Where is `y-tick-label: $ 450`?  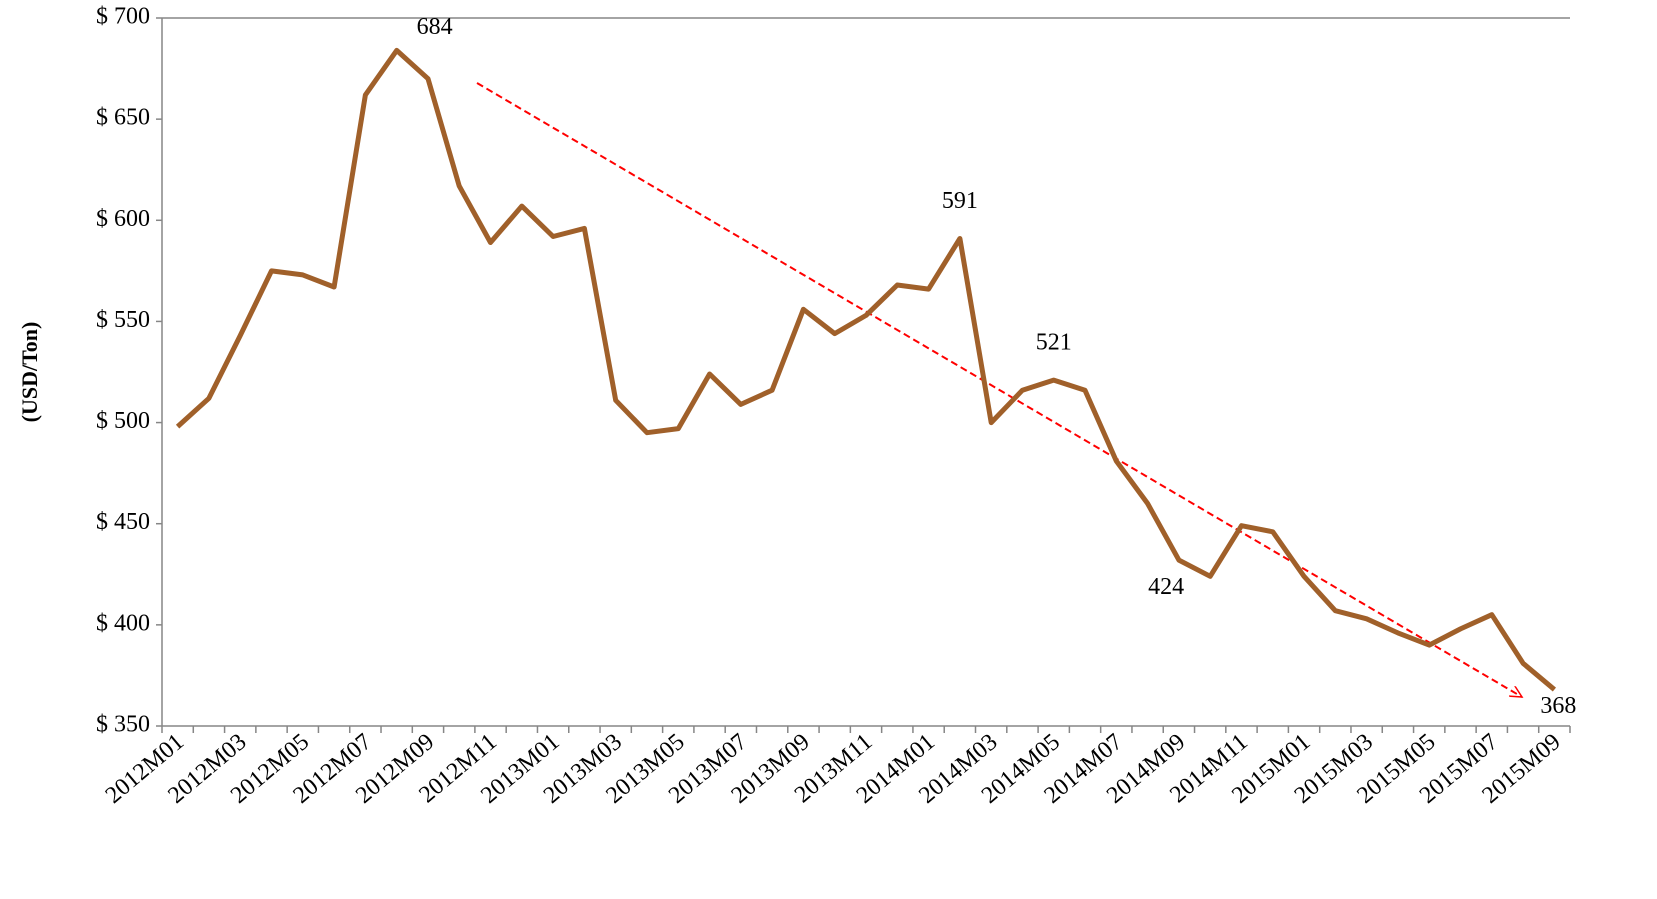
y-tick-label: $ 450 is located at coordinates (123, 522).